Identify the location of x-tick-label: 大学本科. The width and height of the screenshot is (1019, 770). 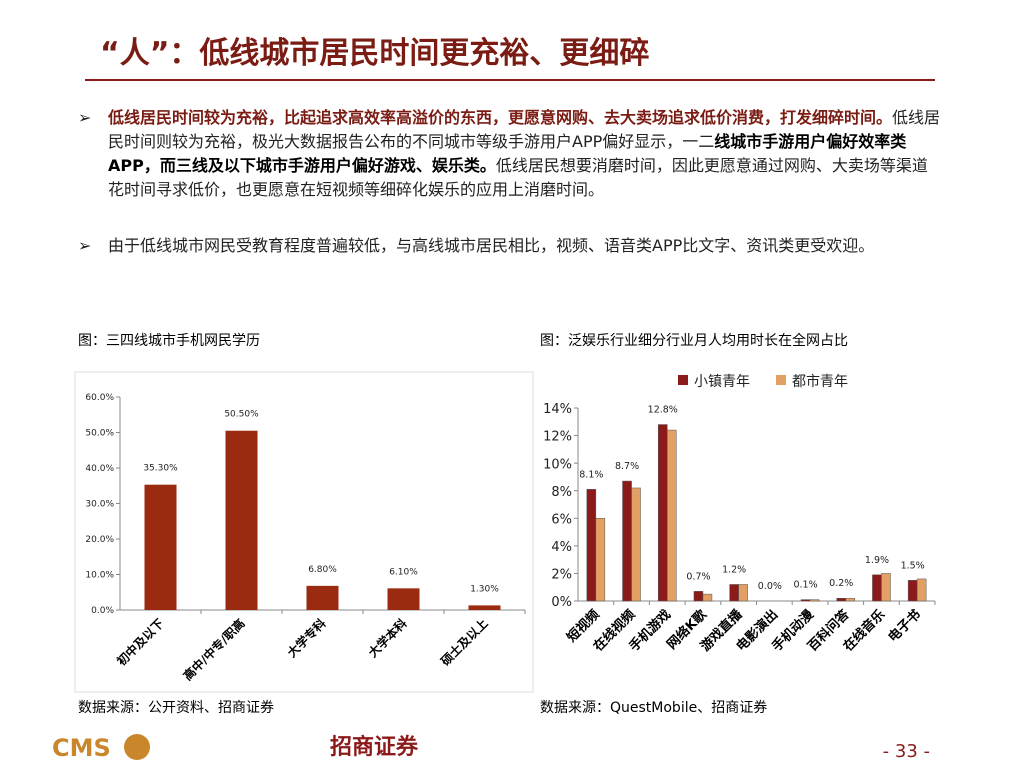
(387, 638).